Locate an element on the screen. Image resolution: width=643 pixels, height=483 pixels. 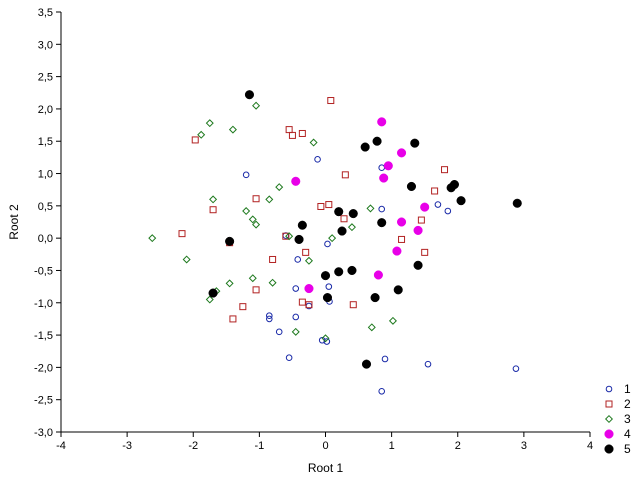
legend-item: 5 is located at coordinates (617, 449).